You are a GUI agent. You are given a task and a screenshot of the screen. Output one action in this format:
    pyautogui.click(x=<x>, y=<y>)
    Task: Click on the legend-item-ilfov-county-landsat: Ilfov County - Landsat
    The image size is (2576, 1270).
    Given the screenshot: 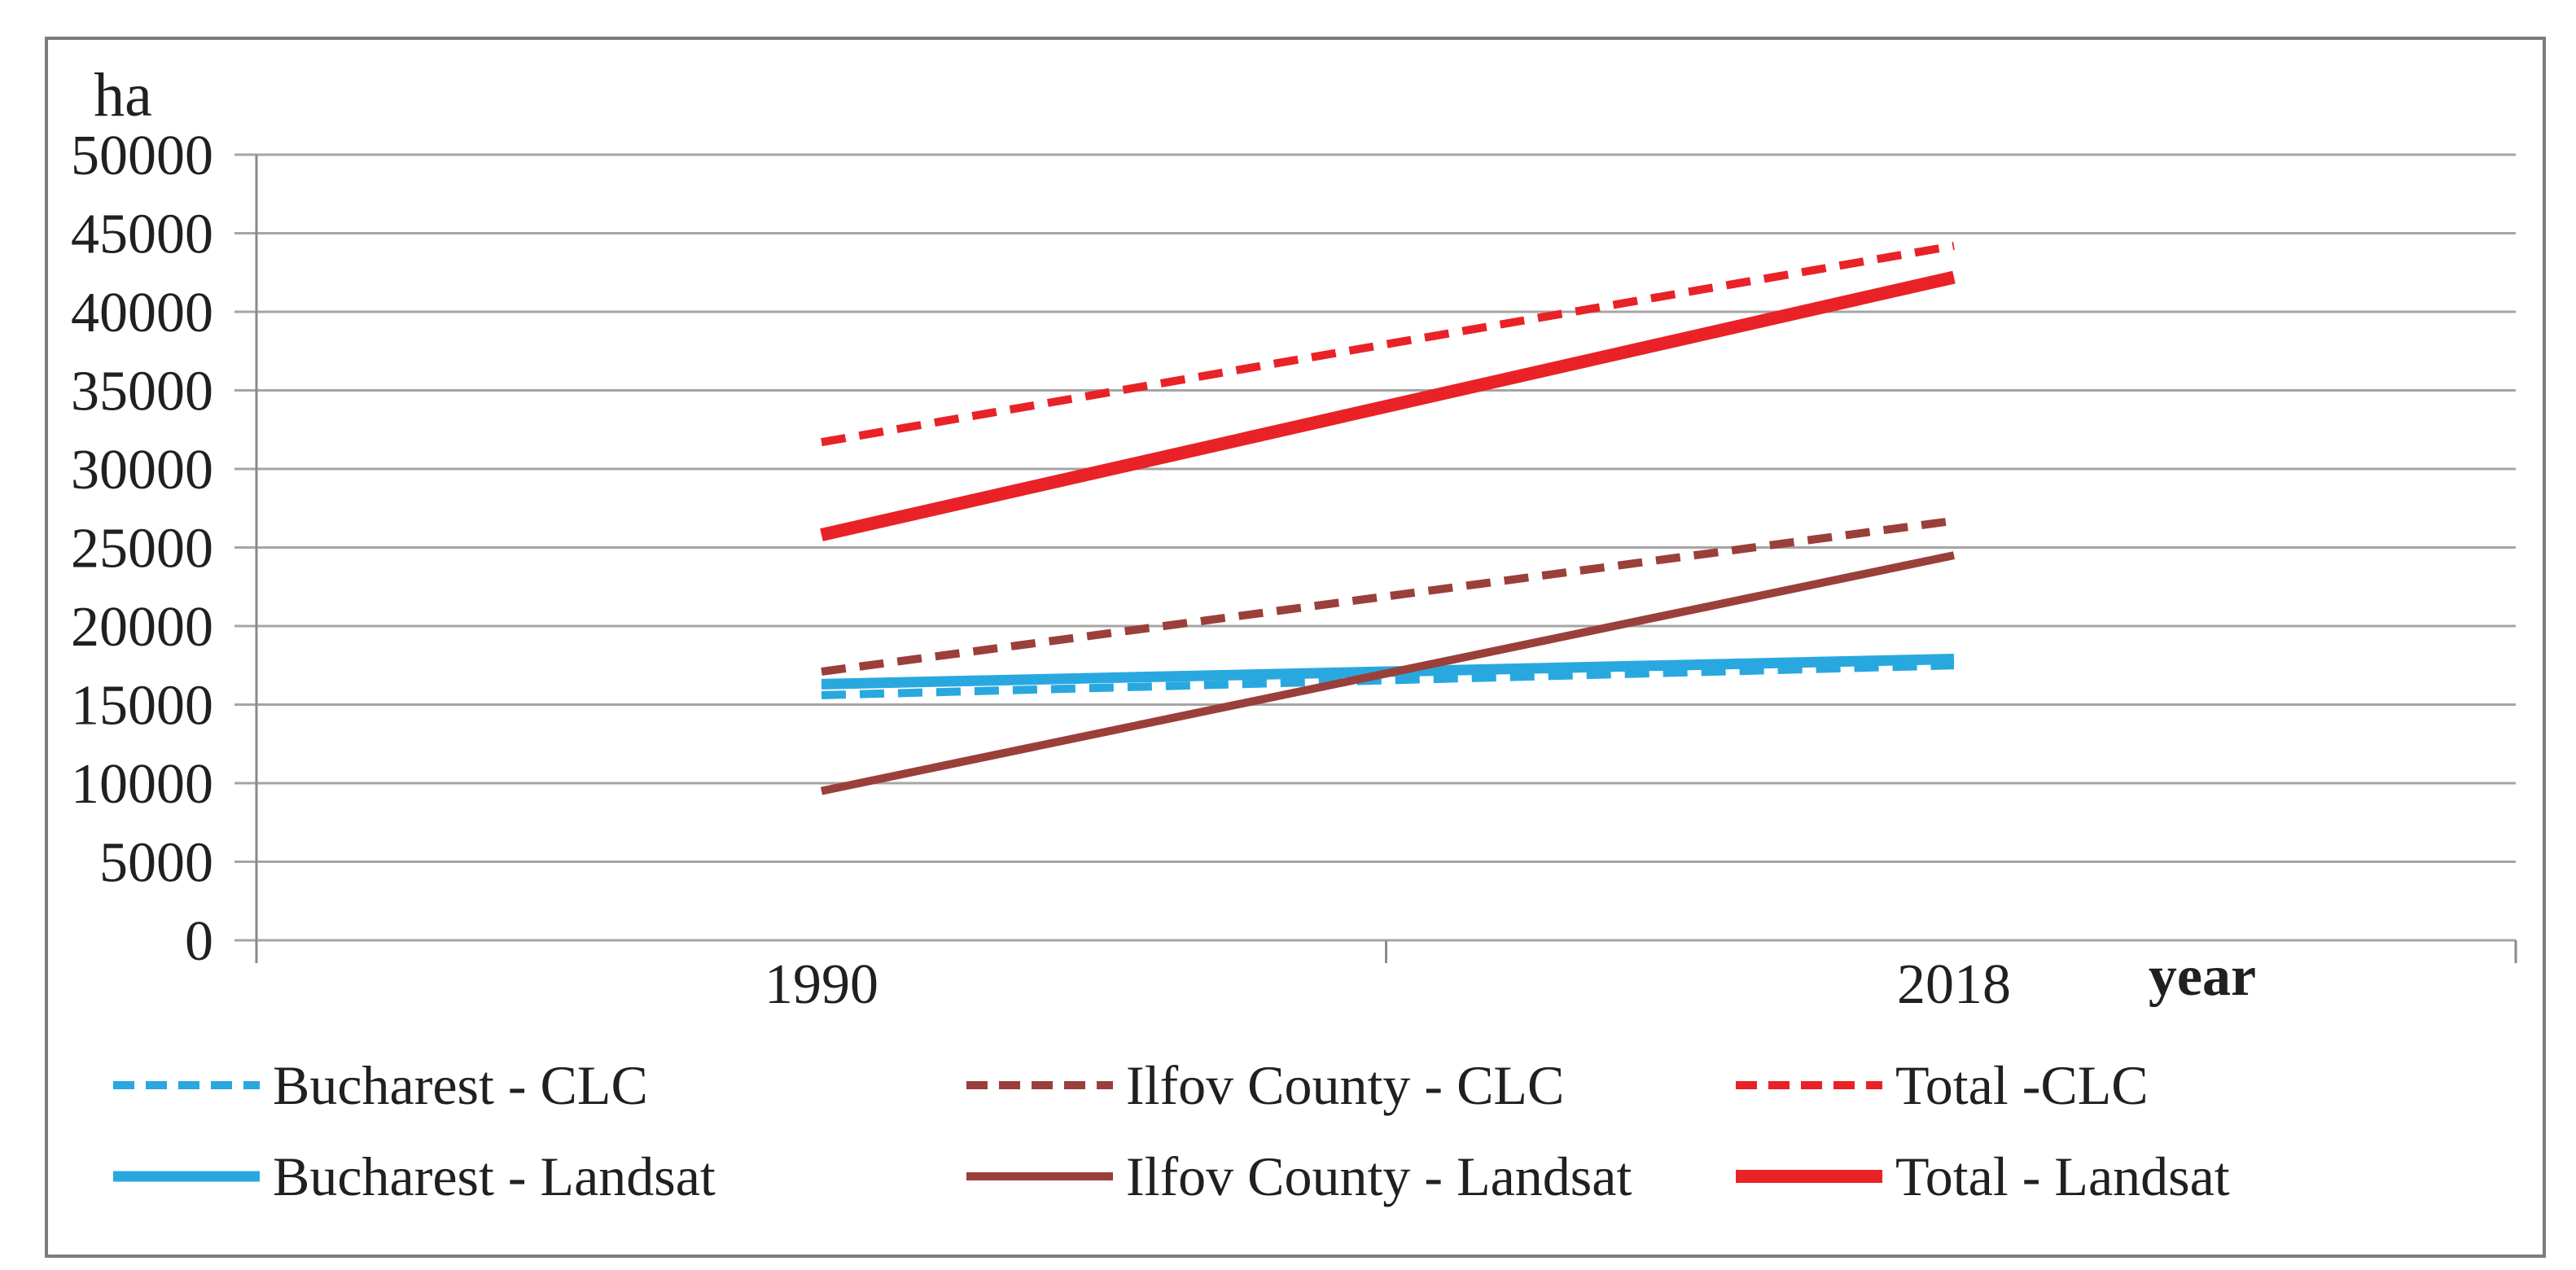 What is the action you would take?
    pyautogui.click(x=1349, y=1176)
    